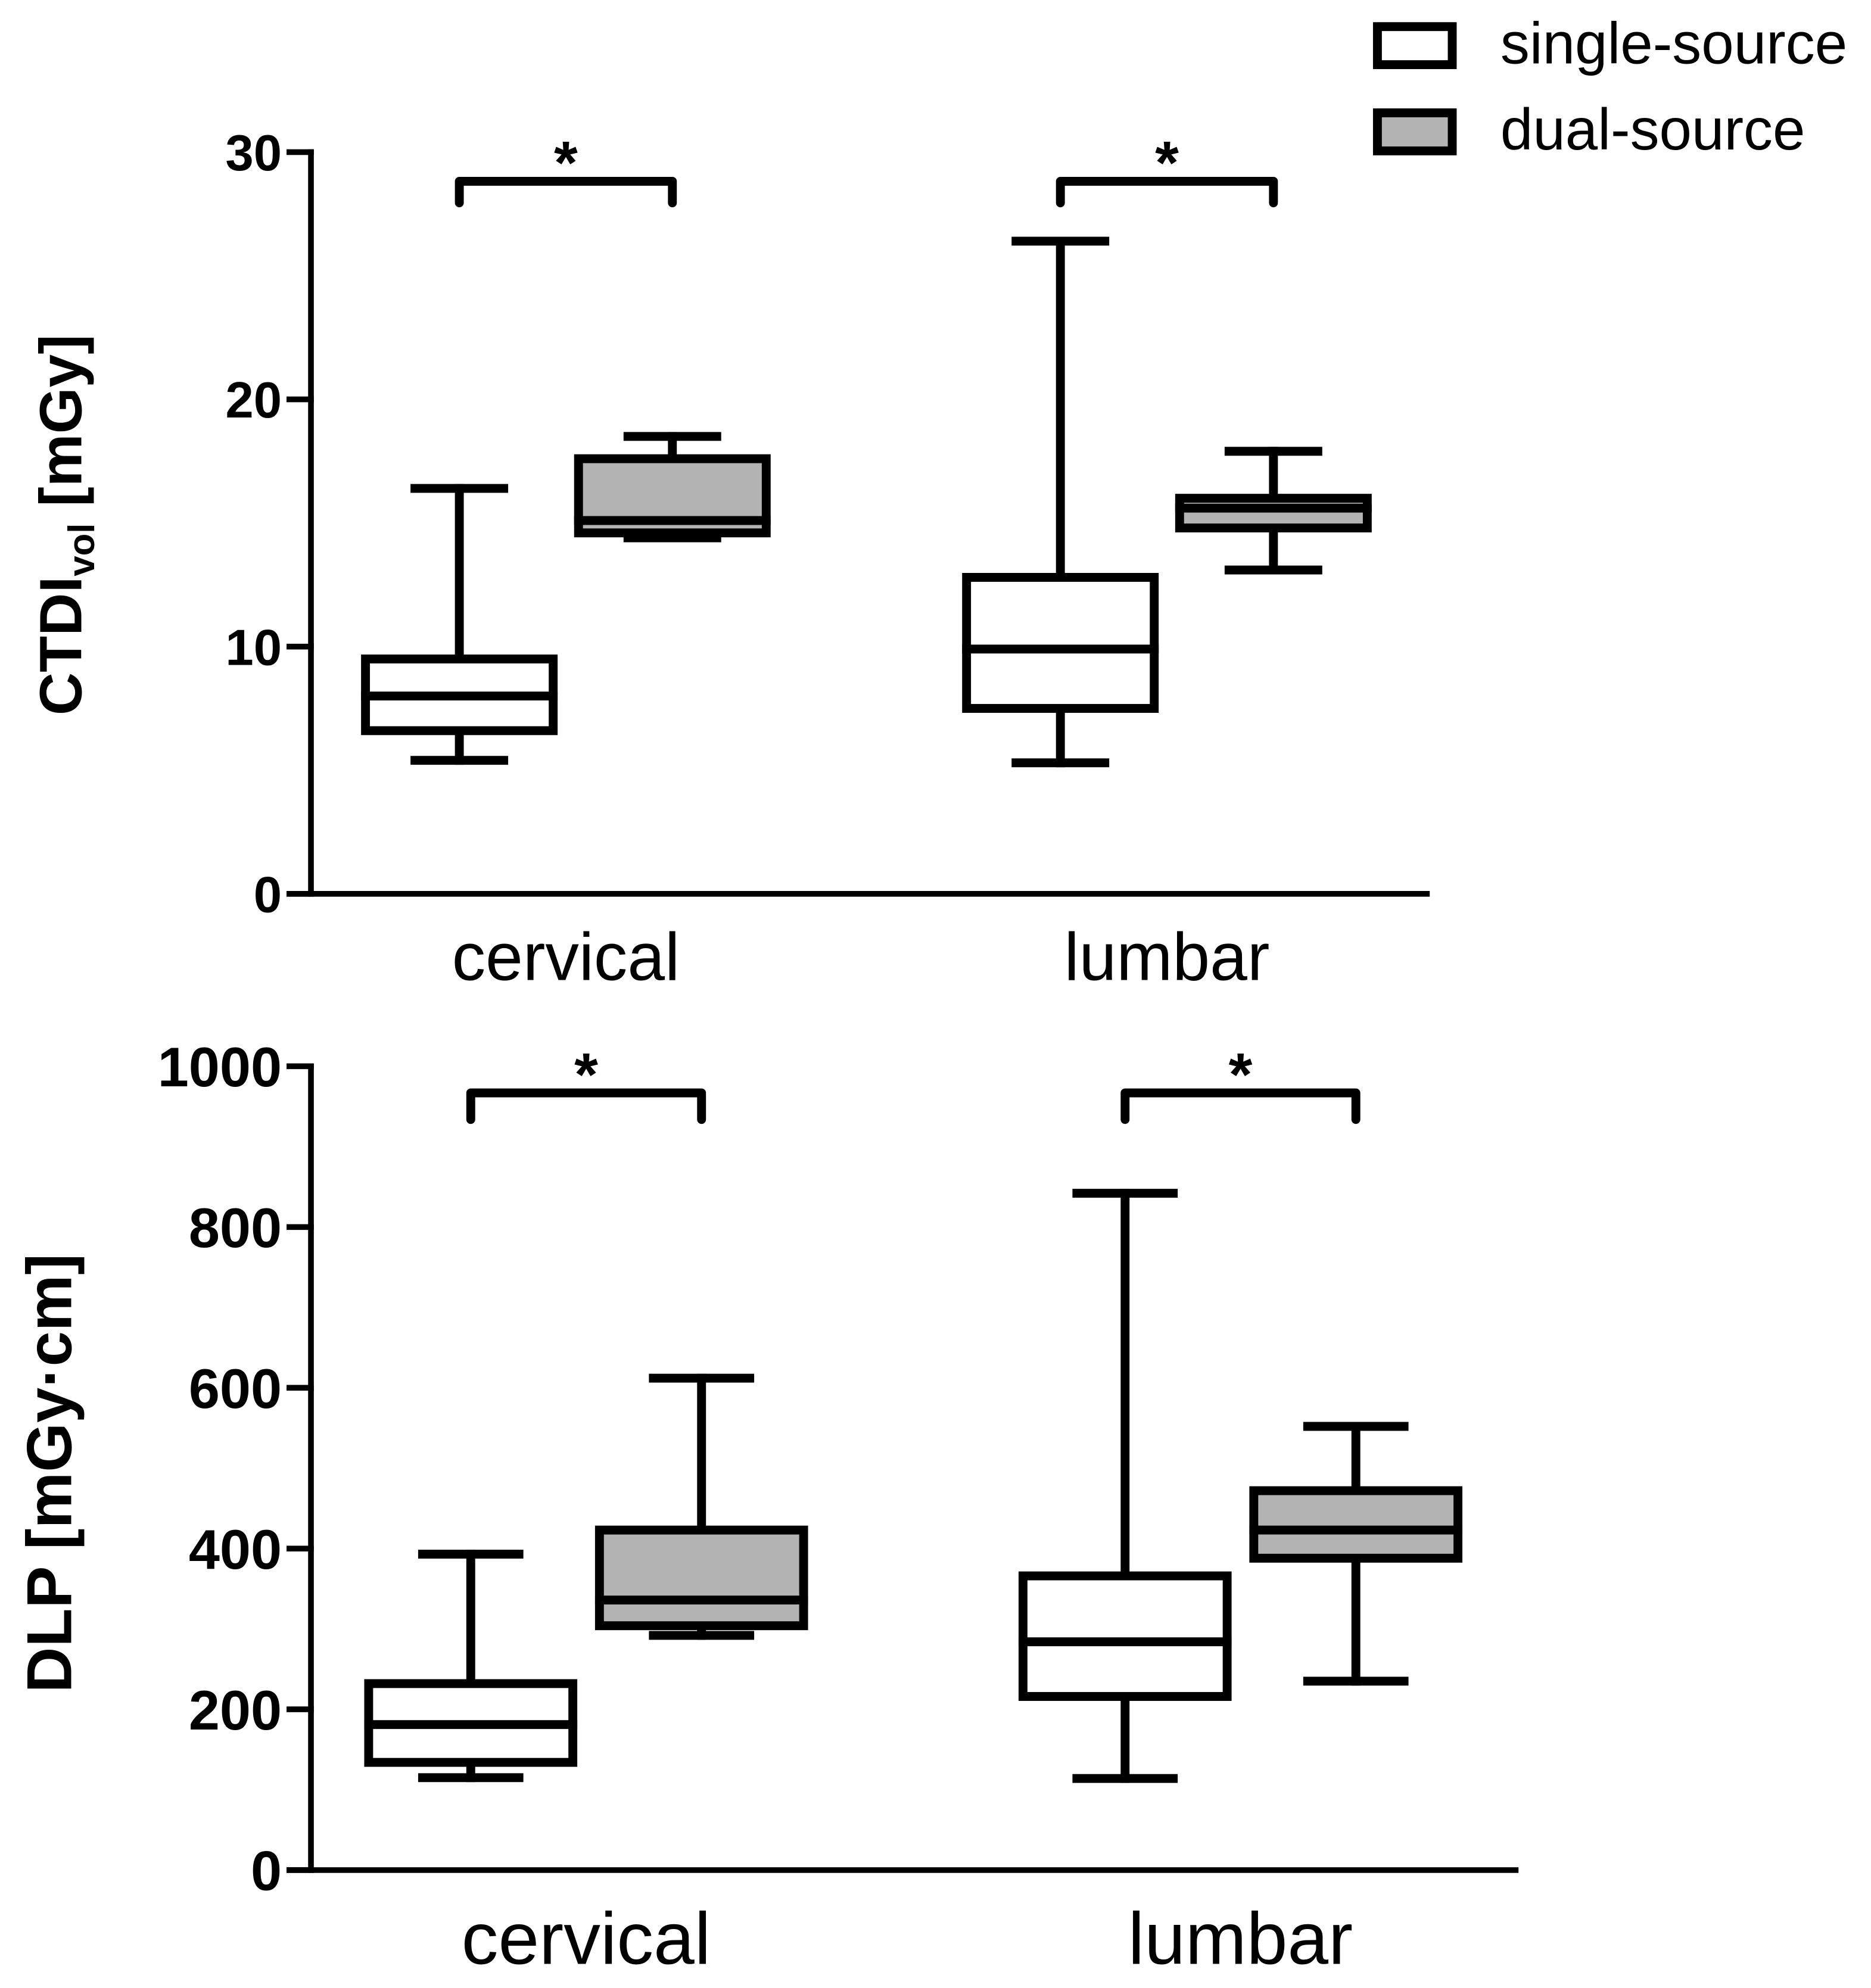 Image resolution: width=1871 pixels, height=1988 pixels. What do you see at coordinates (61, 646) in the screenshot?
I see `y-axis-title-main: CTDI` at bounding box center [61, 646].